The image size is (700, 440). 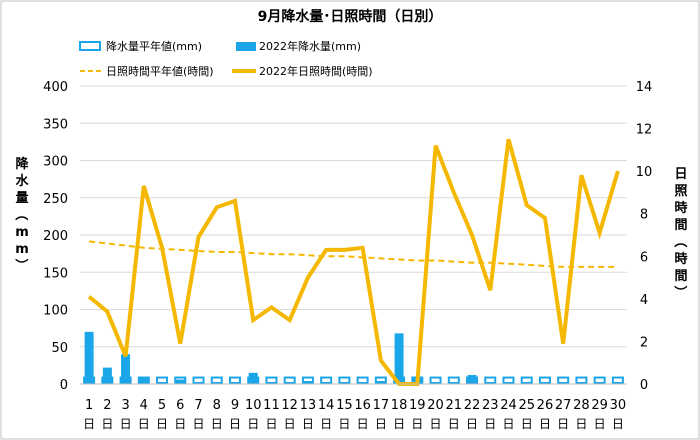 I want to click on axis-title-char: 水, so click(x=22, y=181).